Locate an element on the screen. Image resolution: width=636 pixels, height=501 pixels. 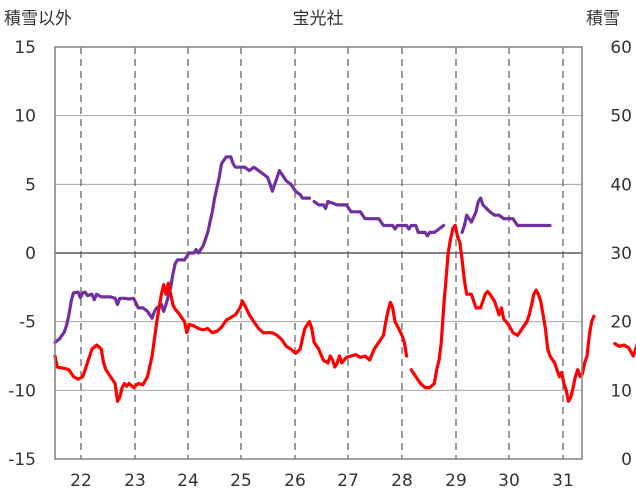
x-tick-label: 24 is located at coordinates (188, 481).